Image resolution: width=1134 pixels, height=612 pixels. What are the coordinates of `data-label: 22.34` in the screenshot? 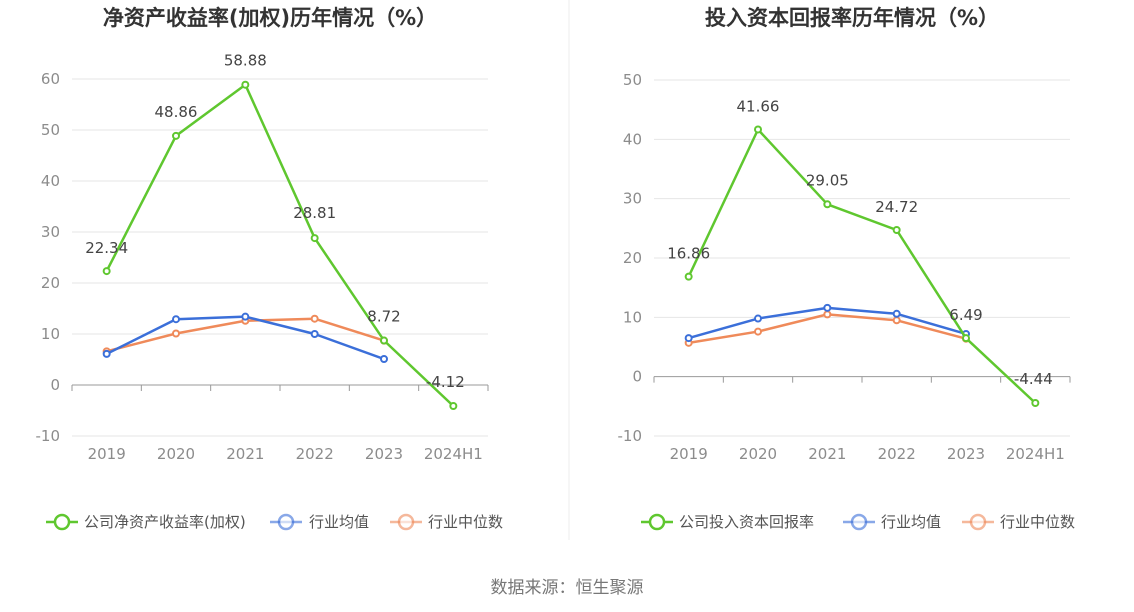 It's located at (106, 248).